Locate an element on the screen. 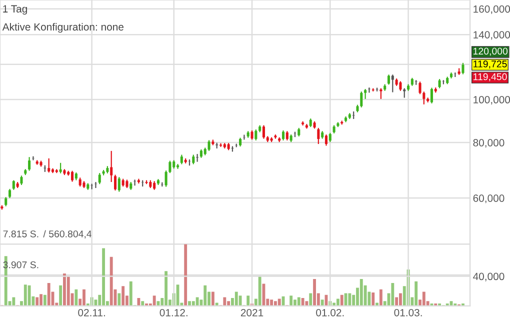  text: 119,725 is located at coordinates (490, 64).